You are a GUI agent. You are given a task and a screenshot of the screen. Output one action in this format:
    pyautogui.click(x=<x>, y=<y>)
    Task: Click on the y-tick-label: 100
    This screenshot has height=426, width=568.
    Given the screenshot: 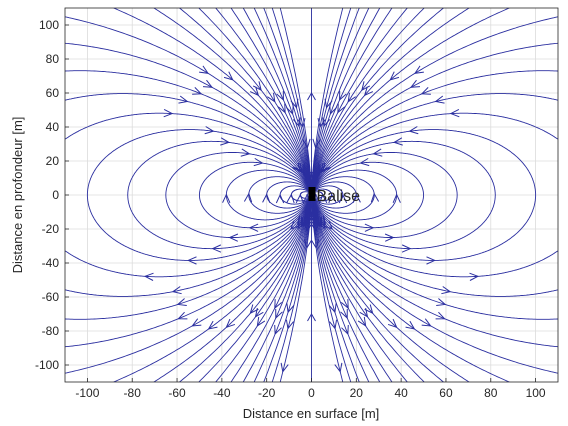 What is the action you would take?
    pyautogui.click(x=49, y=25)
    